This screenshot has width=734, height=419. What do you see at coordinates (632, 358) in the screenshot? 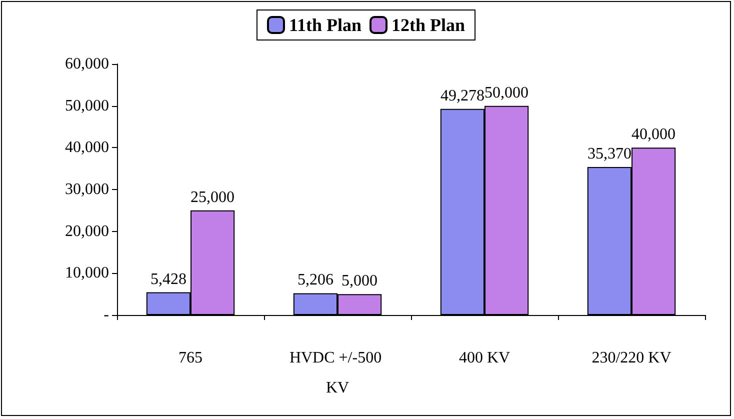
I see `x-tick-label: 230/220 KV` at bounding box center [632, 358].